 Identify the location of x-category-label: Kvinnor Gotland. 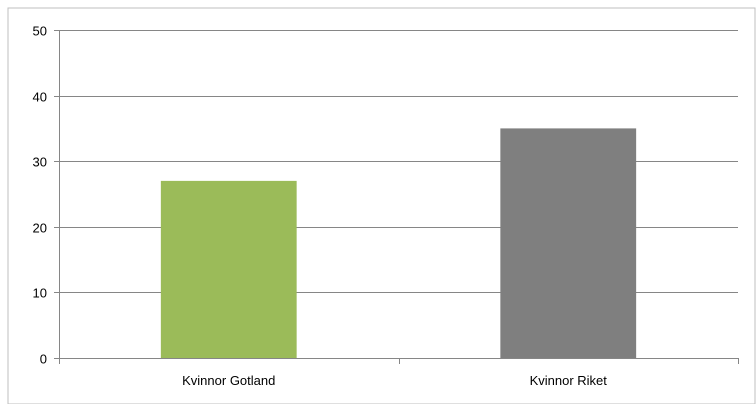
(228, 380).